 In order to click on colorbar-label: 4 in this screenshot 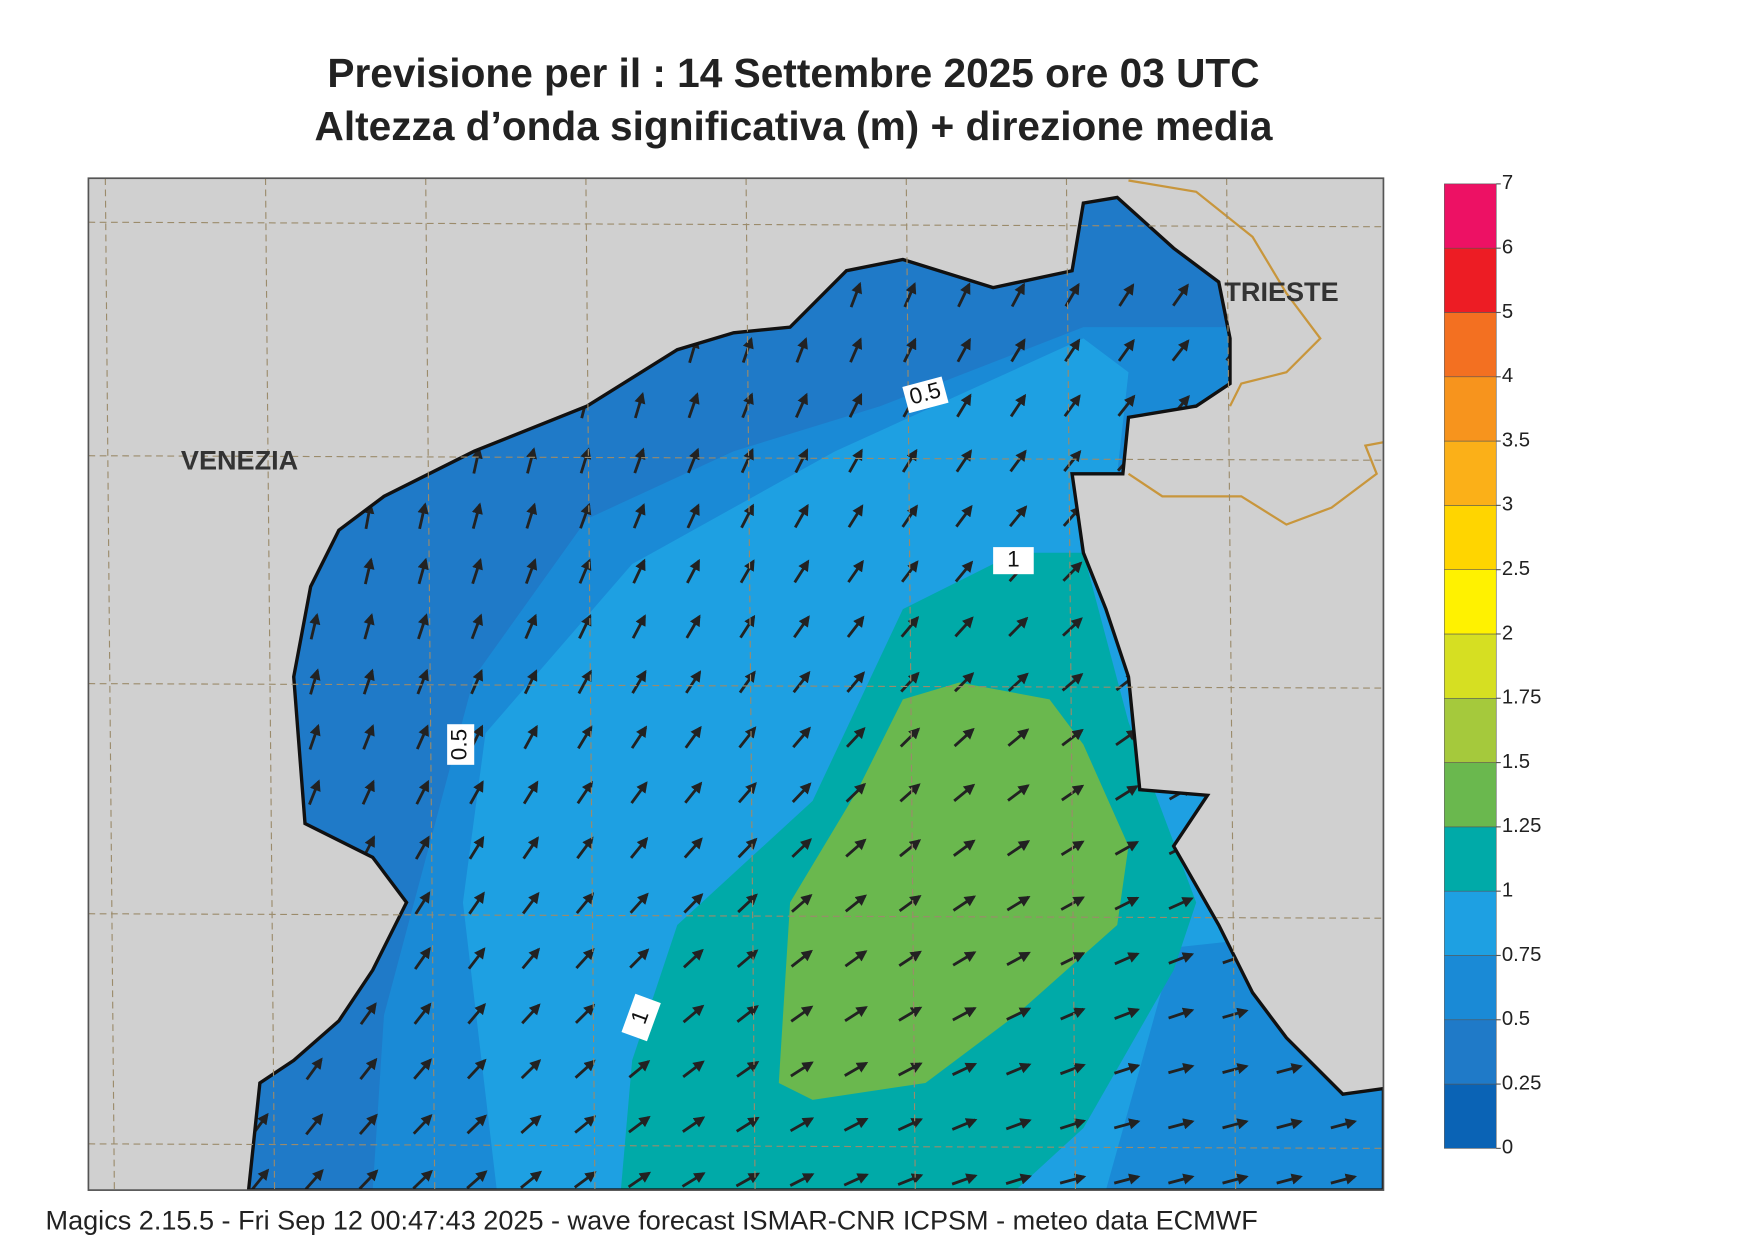, I will do `click(1507, 376)`.